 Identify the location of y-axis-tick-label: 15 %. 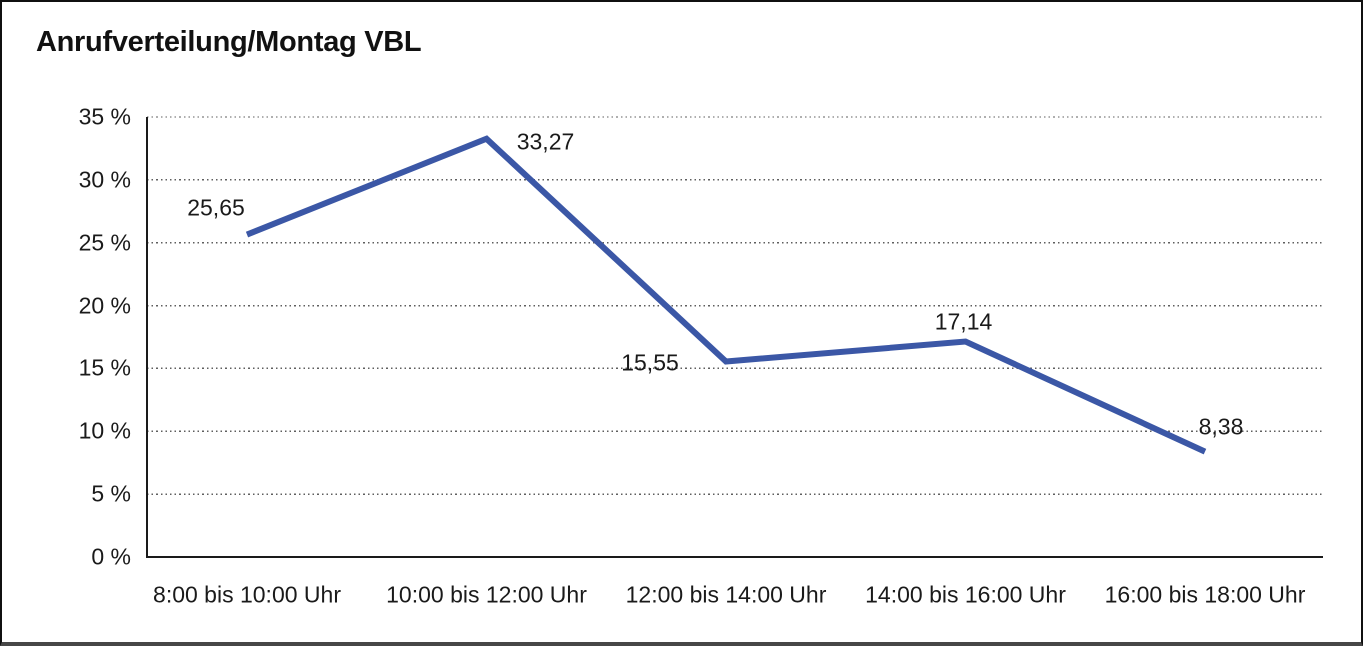
(104, 367).